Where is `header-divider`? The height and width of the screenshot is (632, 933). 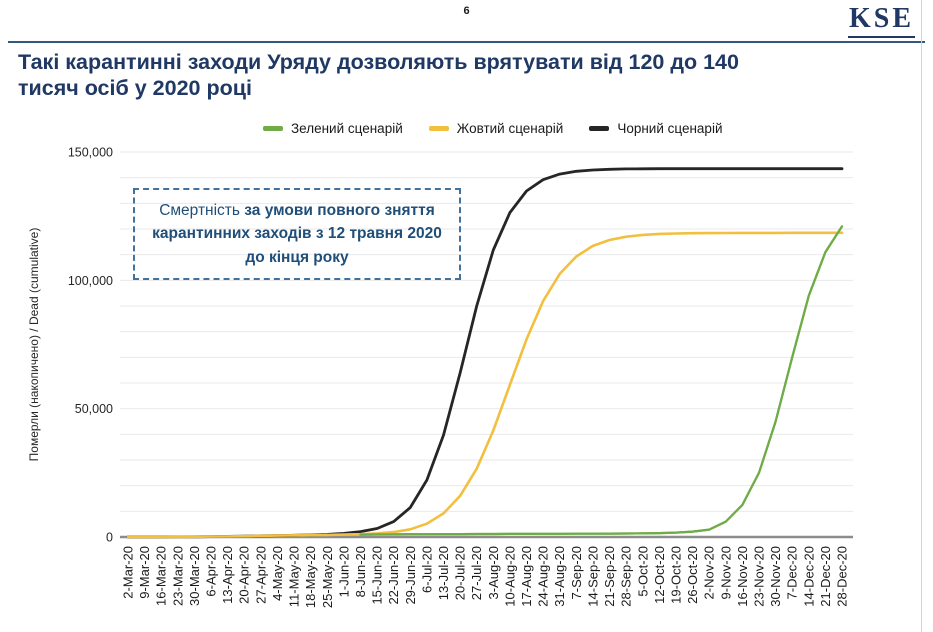
header-divider is located at coordinates (466, 42).